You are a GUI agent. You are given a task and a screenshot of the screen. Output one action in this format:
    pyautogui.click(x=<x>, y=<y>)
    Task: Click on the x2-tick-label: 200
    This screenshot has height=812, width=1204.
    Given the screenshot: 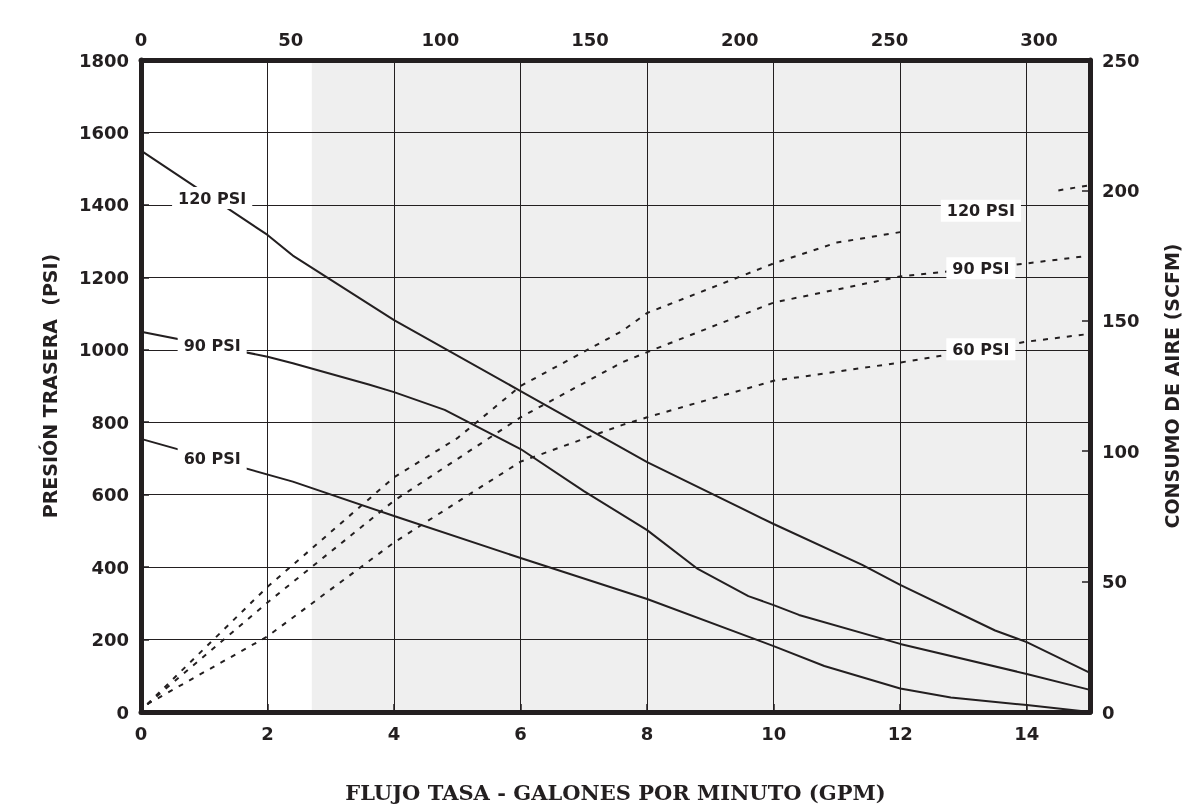 What is the action you would take?
    pyautogui.click(x=739, y=39)
    